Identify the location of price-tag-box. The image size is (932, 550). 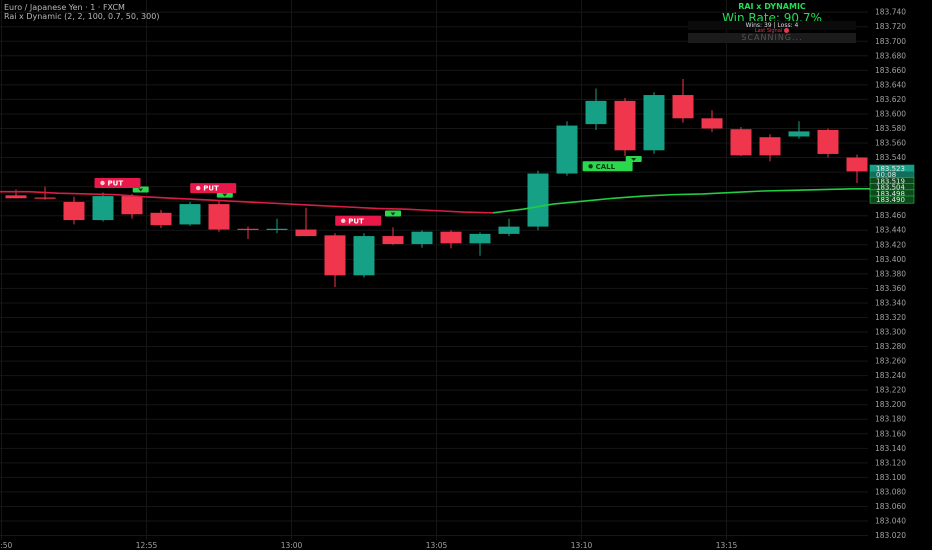
(892, 199).